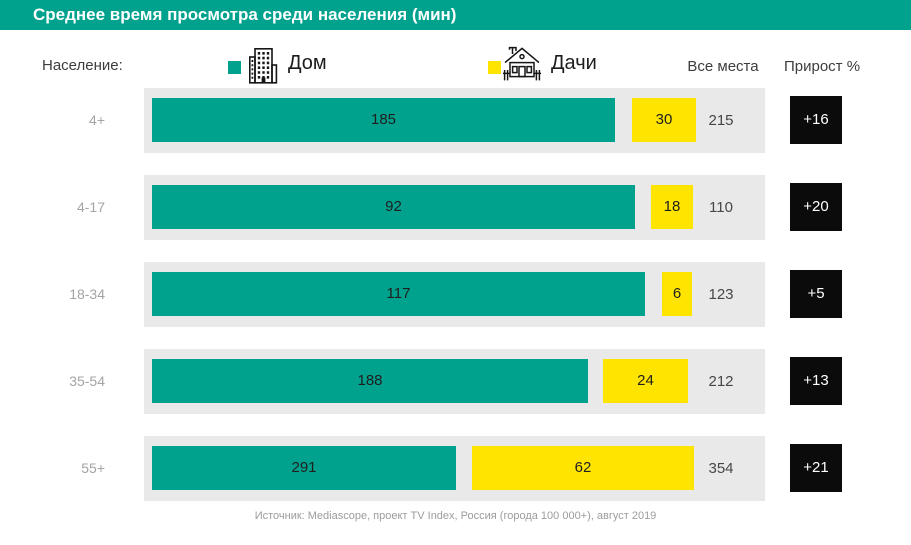  I want to click on bar-track: 291 62 354, so click(454, 468).